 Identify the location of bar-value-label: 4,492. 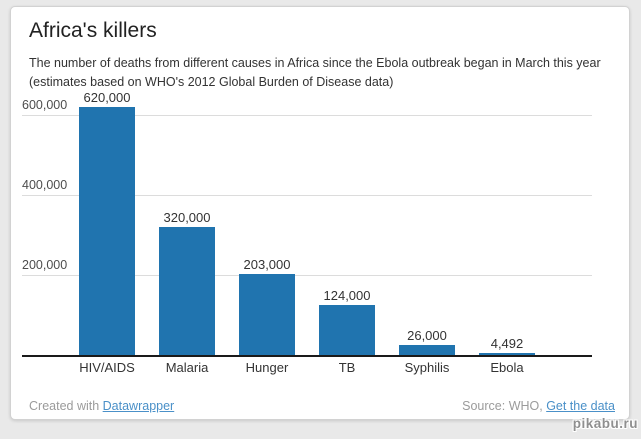
(507, 343).